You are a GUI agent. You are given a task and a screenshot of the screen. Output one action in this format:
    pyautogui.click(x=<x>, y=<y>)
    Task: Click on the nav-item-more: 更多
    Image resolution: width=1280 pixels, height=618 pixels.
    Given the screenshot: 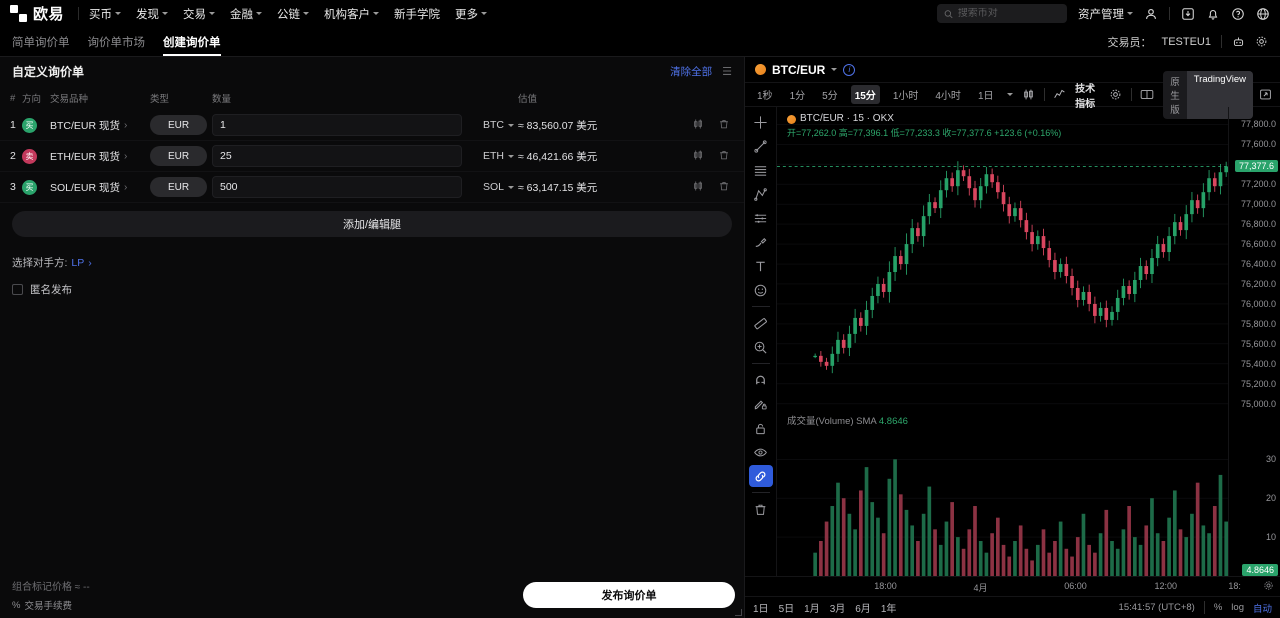 What is the action you would take?
    pyautogui.click(x=471, y=14)
    